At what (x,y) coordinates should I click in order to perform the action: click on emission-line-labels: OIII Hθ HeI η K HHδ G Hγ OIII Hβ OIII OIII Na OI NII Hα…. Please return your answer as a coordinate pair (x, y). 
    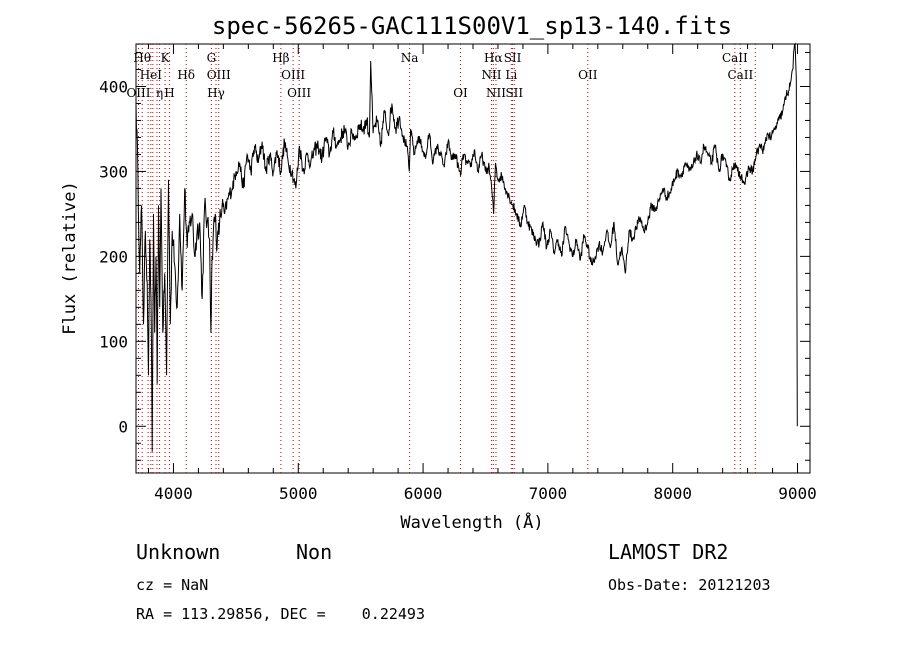
    Looking at the image, I should click on (439, 75).